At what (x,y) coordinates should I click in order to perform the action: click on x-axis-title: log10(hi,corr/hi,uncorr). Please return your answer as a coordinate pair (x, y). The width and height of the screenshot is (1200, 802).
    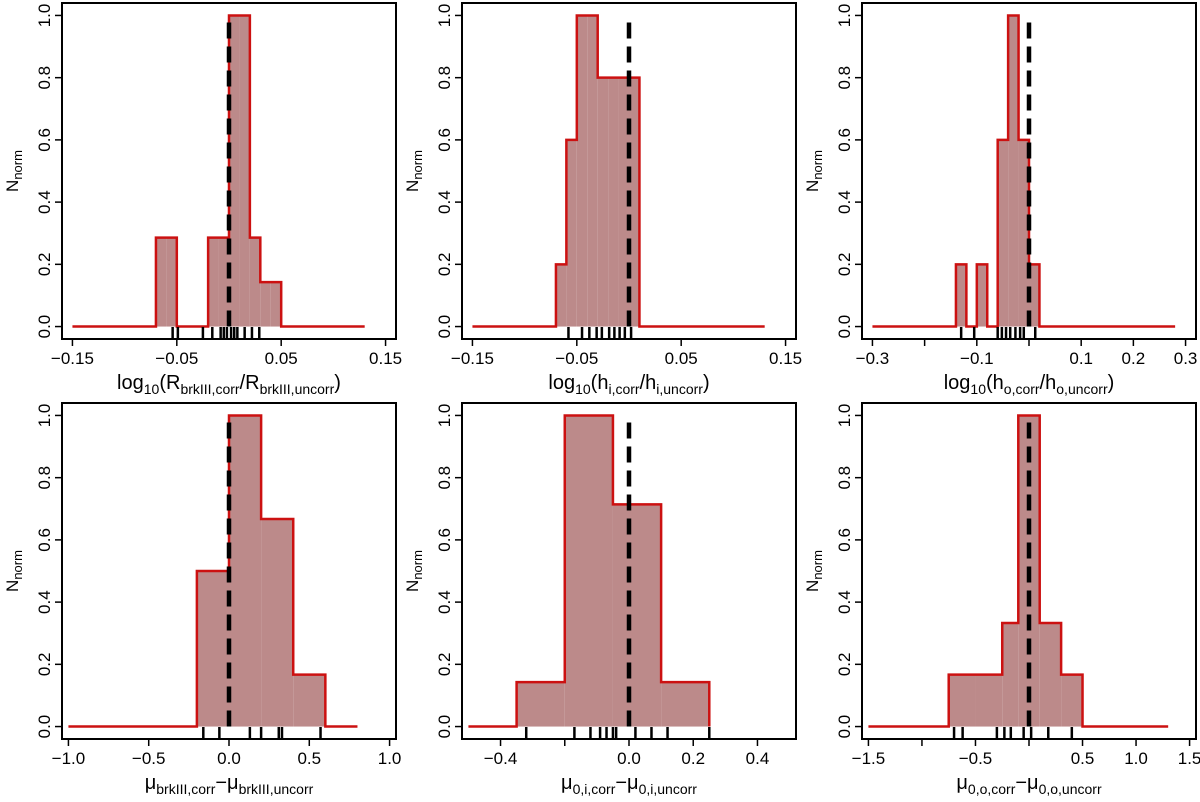
    Looking at the image, I should click on (628, 384).